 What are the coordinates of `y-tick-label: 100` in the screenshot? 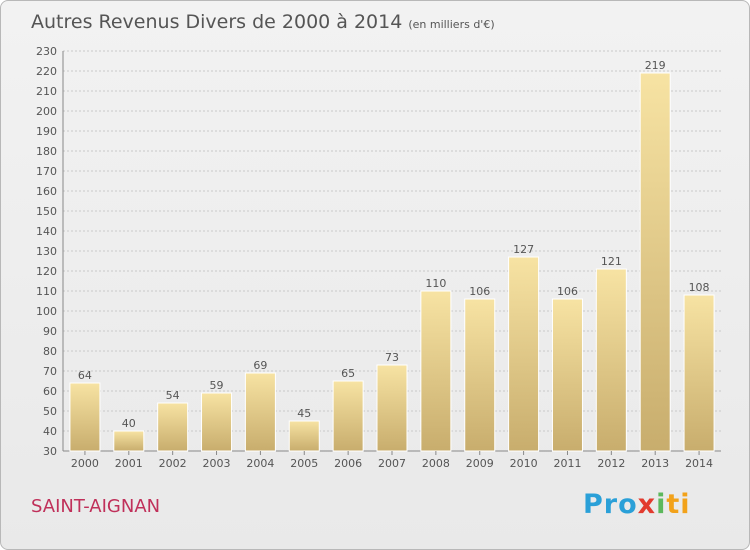 It's located at (46, 311).